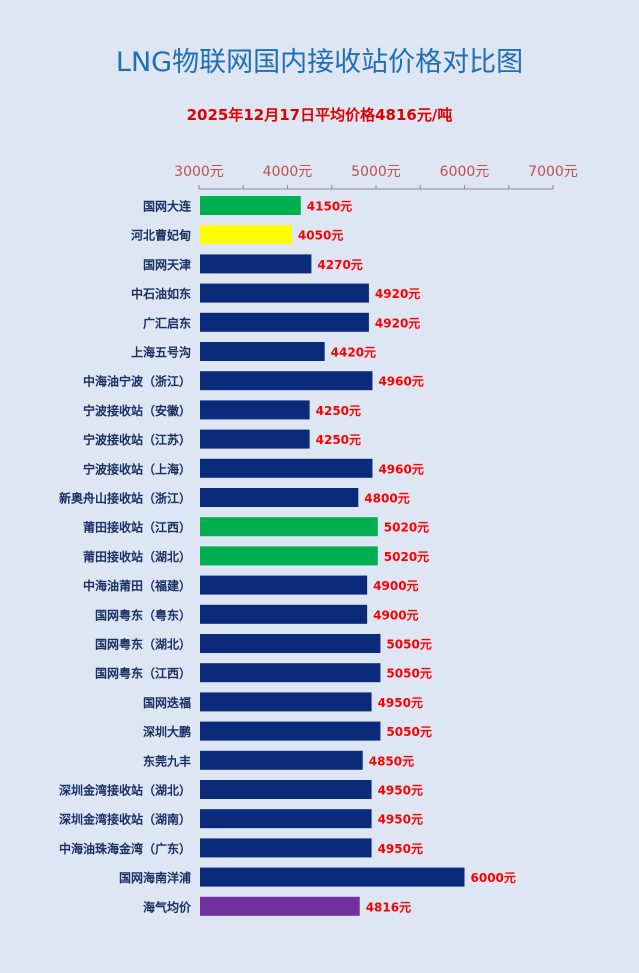 The height and width of the screenshot is (973, 639). I want to click on x-tick-label: 3000元, so click(199, 172).